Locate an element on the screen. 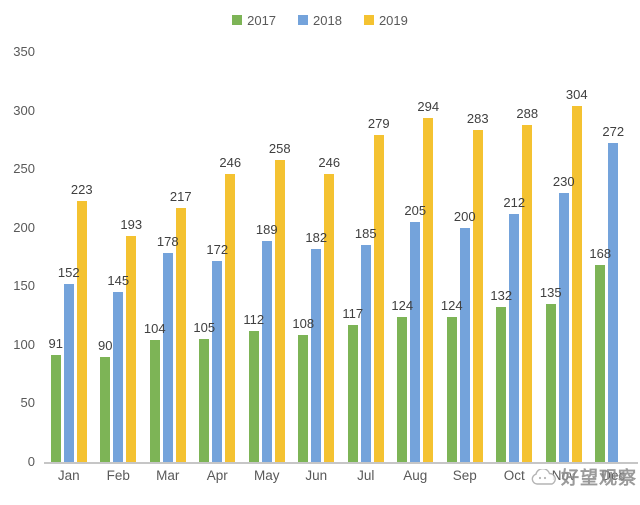 Image resolution: width=640 pixels, height=505 pixels. bar-label-2017-Oct: 132 is located at coordinates (501, 295).